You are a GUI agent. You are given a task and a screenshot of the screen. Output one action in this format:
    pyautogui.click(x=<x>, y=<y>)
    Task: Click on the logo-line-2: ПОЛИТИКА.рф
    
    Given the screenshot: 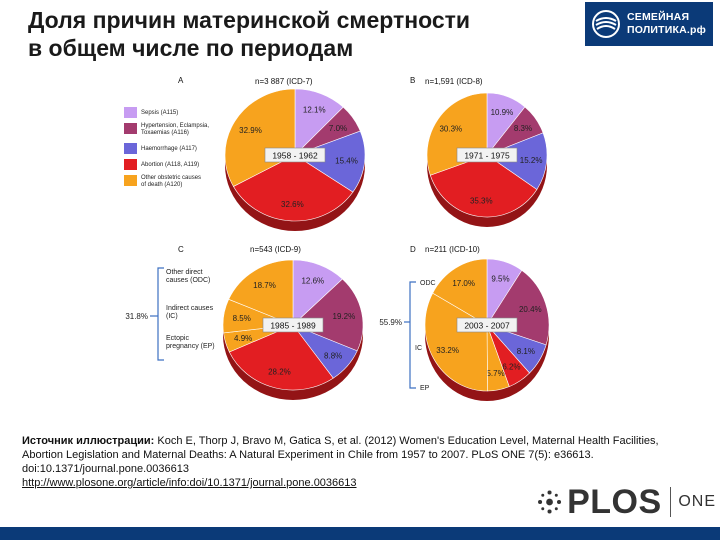 What is the action you would take?
    pyautogui.click(x=667, y=30)
    